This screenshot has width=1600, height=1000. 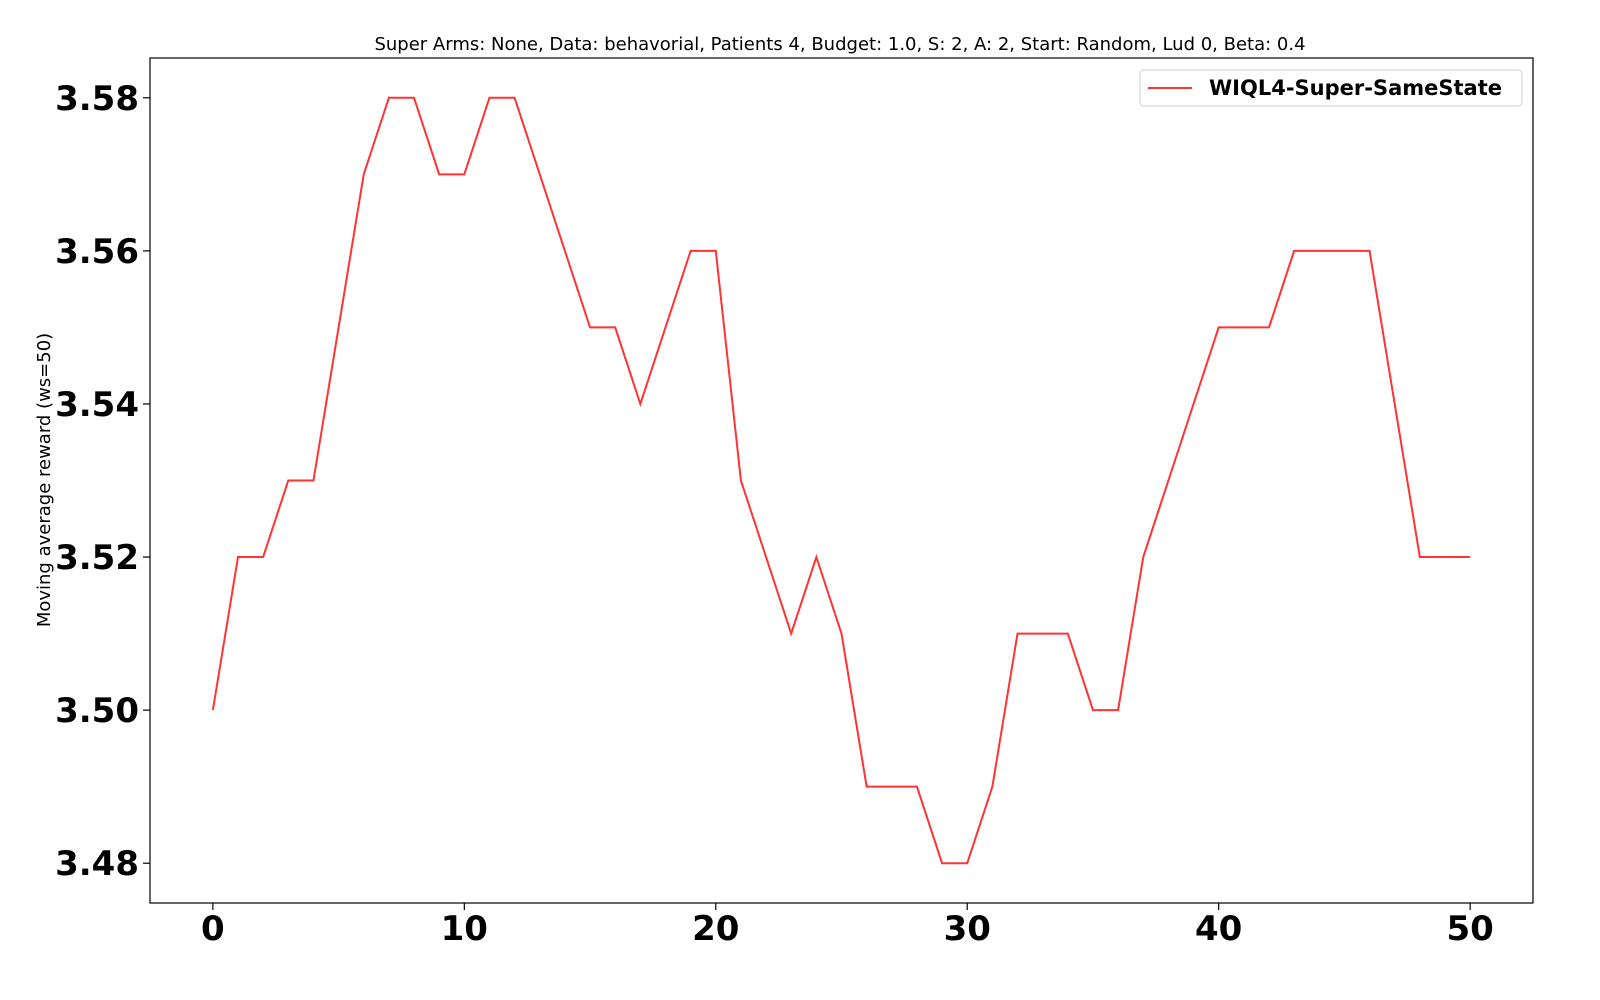 What do you see at coordinates (1218, 929) in the screenshot?
I see `x-tick-label: 40` at bounding box center [1218, 929].